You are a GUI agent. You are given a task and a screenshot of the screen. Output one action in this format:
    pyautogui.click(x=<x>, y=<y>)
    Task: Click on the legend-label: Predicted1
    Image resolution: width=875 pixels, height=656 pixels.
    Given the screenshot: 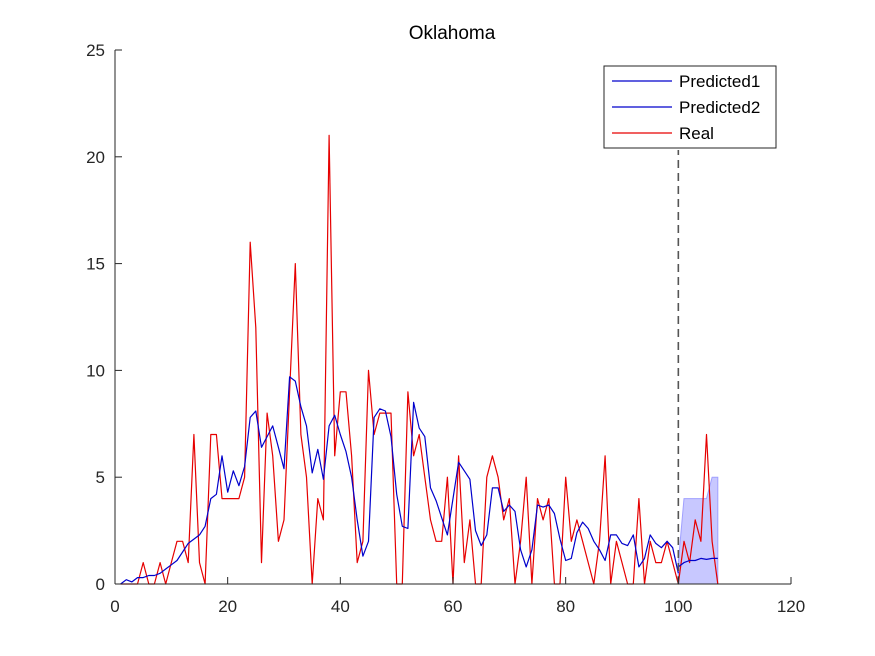 What is the action you would take?
    pyautogui.click(x=719, y=81)
    